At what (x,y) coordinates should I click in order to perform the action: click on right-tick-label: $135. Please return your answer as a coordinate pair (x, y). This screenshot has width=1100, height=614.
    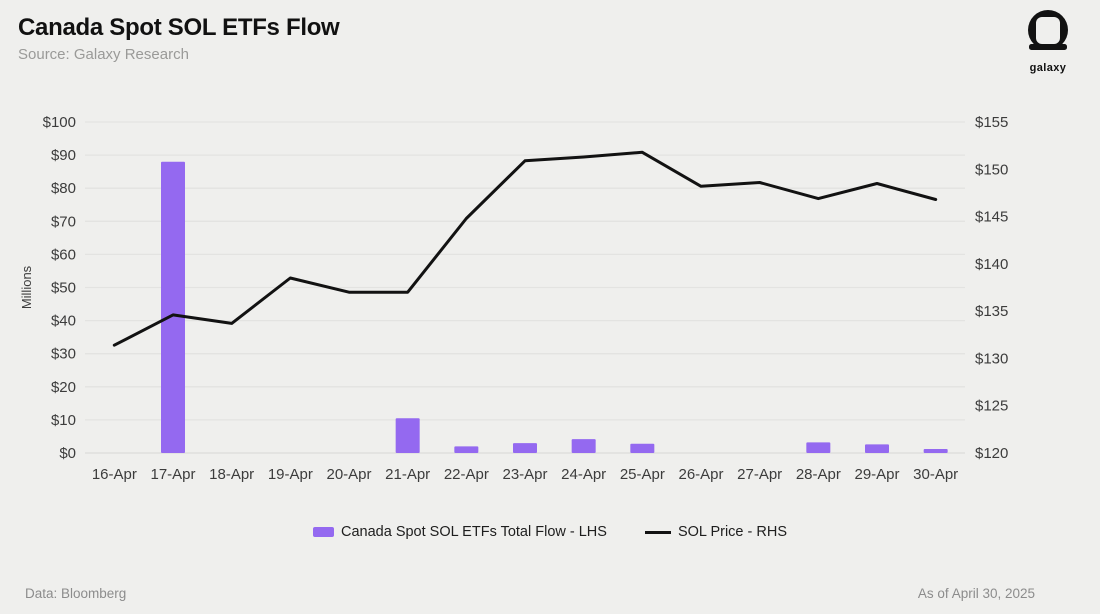
    Looking at the image, I should click on (991, 311).